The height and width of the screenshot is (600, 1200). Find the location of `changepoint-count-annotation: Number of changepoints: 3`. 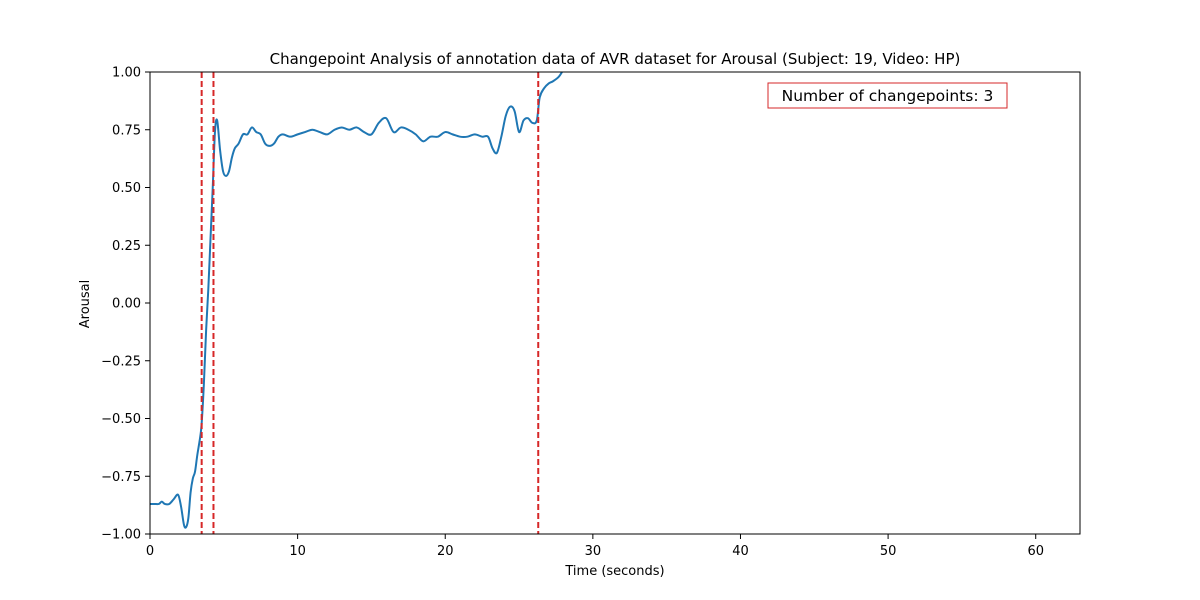

changepoint-count-annotation: Number of changepoints: 3 is located at coordinates (887, 95).